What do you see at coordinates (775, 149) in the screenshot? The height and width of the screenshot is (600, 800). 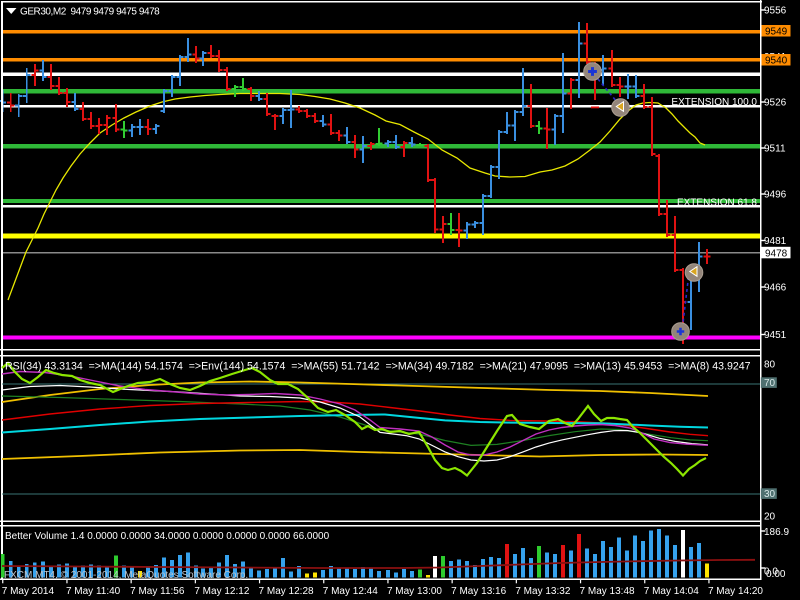 I see `svg-text: 9511` at bounding box center [775, 149].